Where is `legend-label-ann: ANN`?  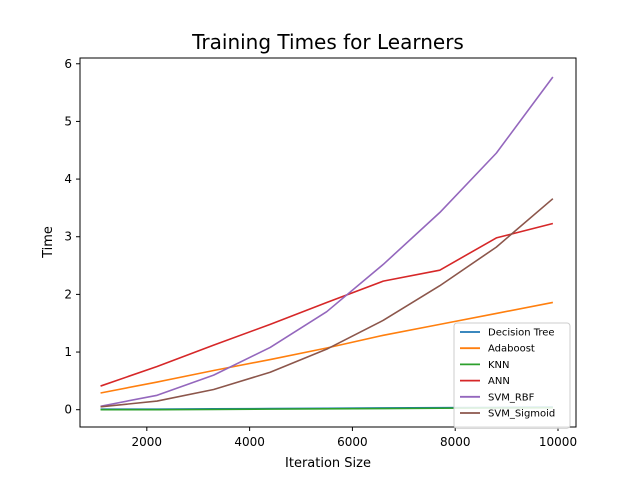 legend-label-ann: ANN is located at coordinates (499, 381).